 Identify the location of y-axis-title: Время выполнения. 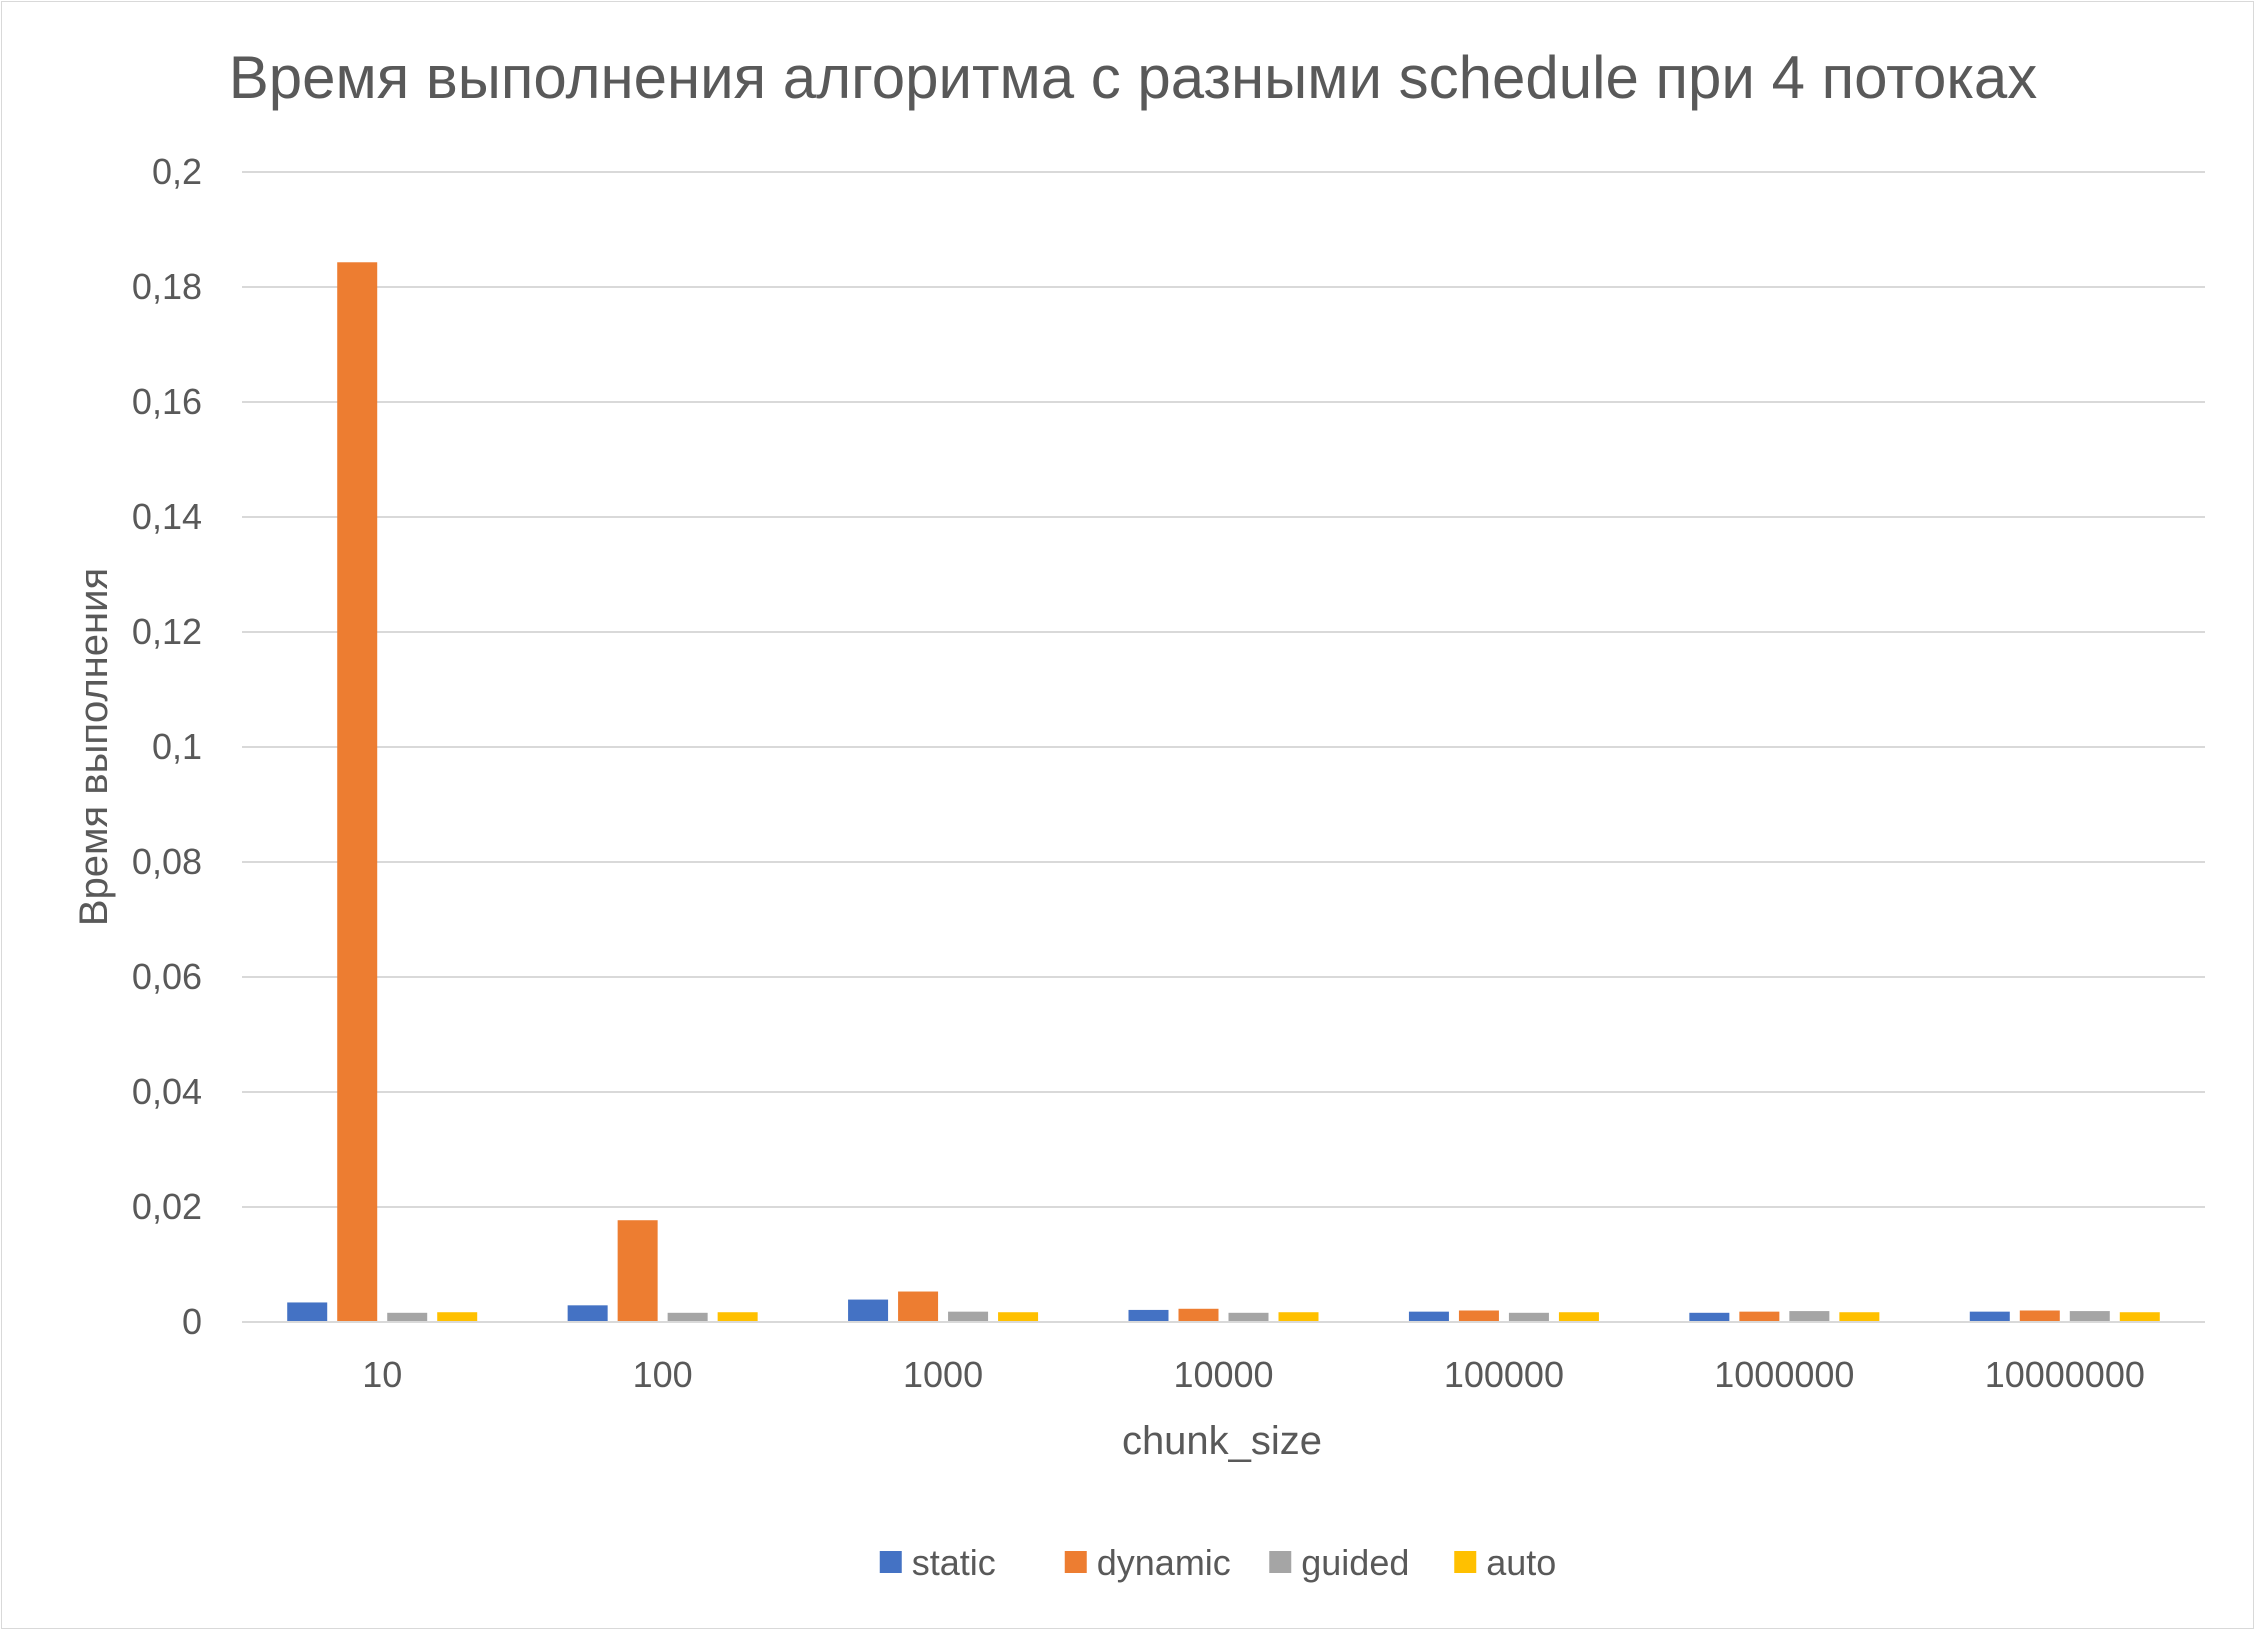
(94, 747).